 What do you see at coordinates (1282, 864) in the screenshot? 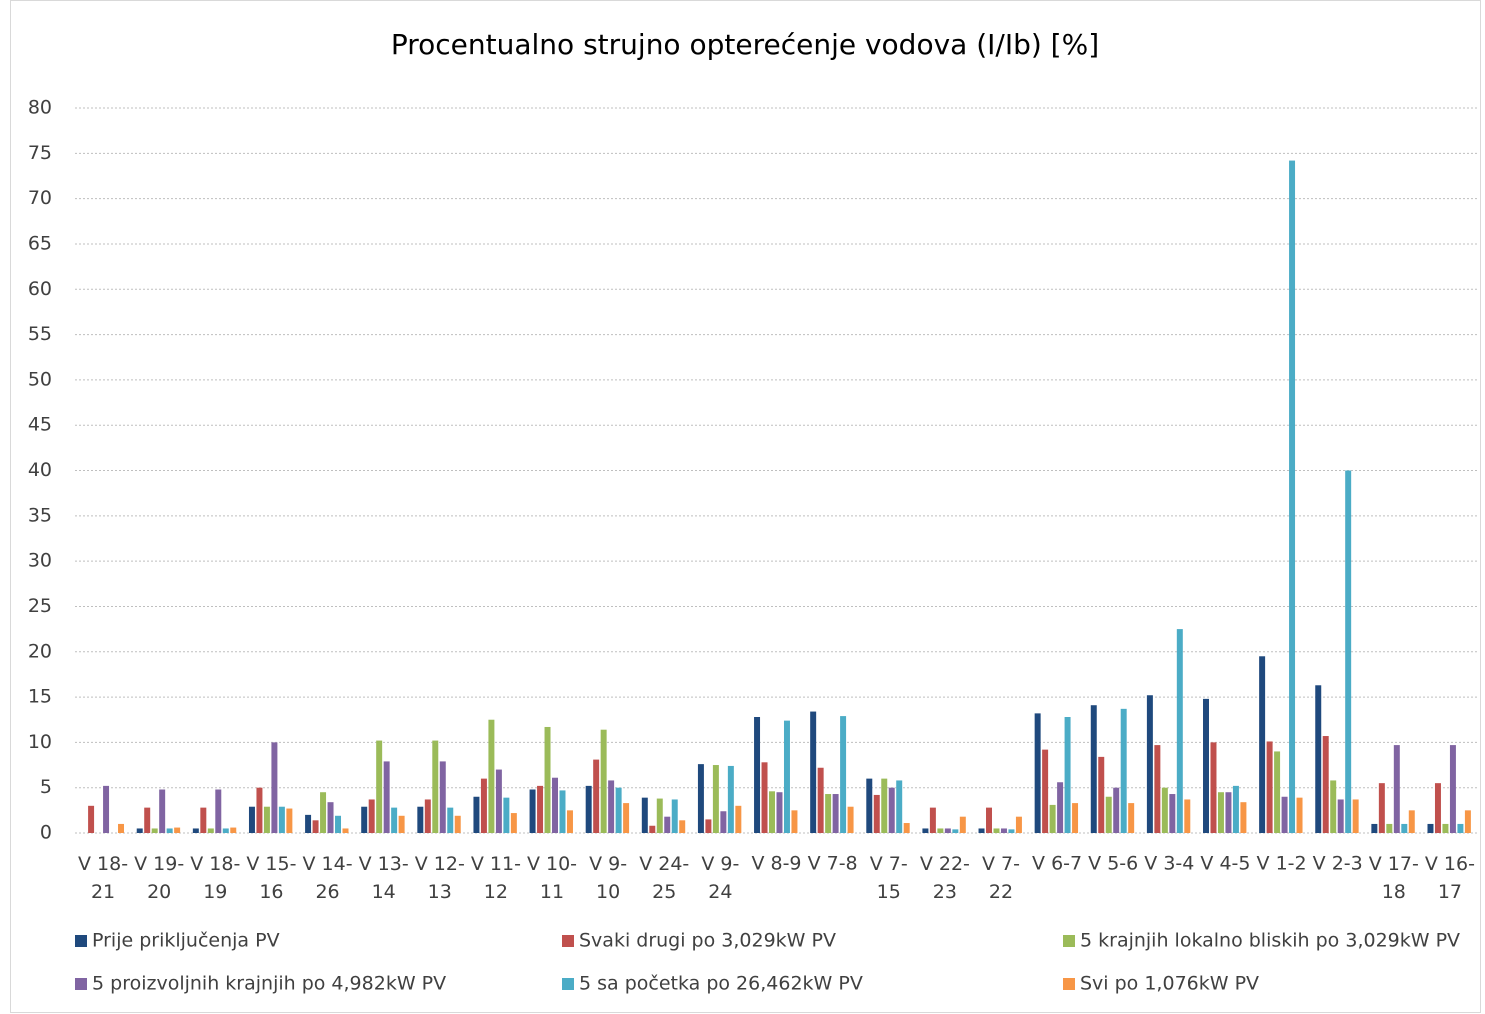
I see `x-tick-label: V 1-2` at bounding box center [1282, 864].